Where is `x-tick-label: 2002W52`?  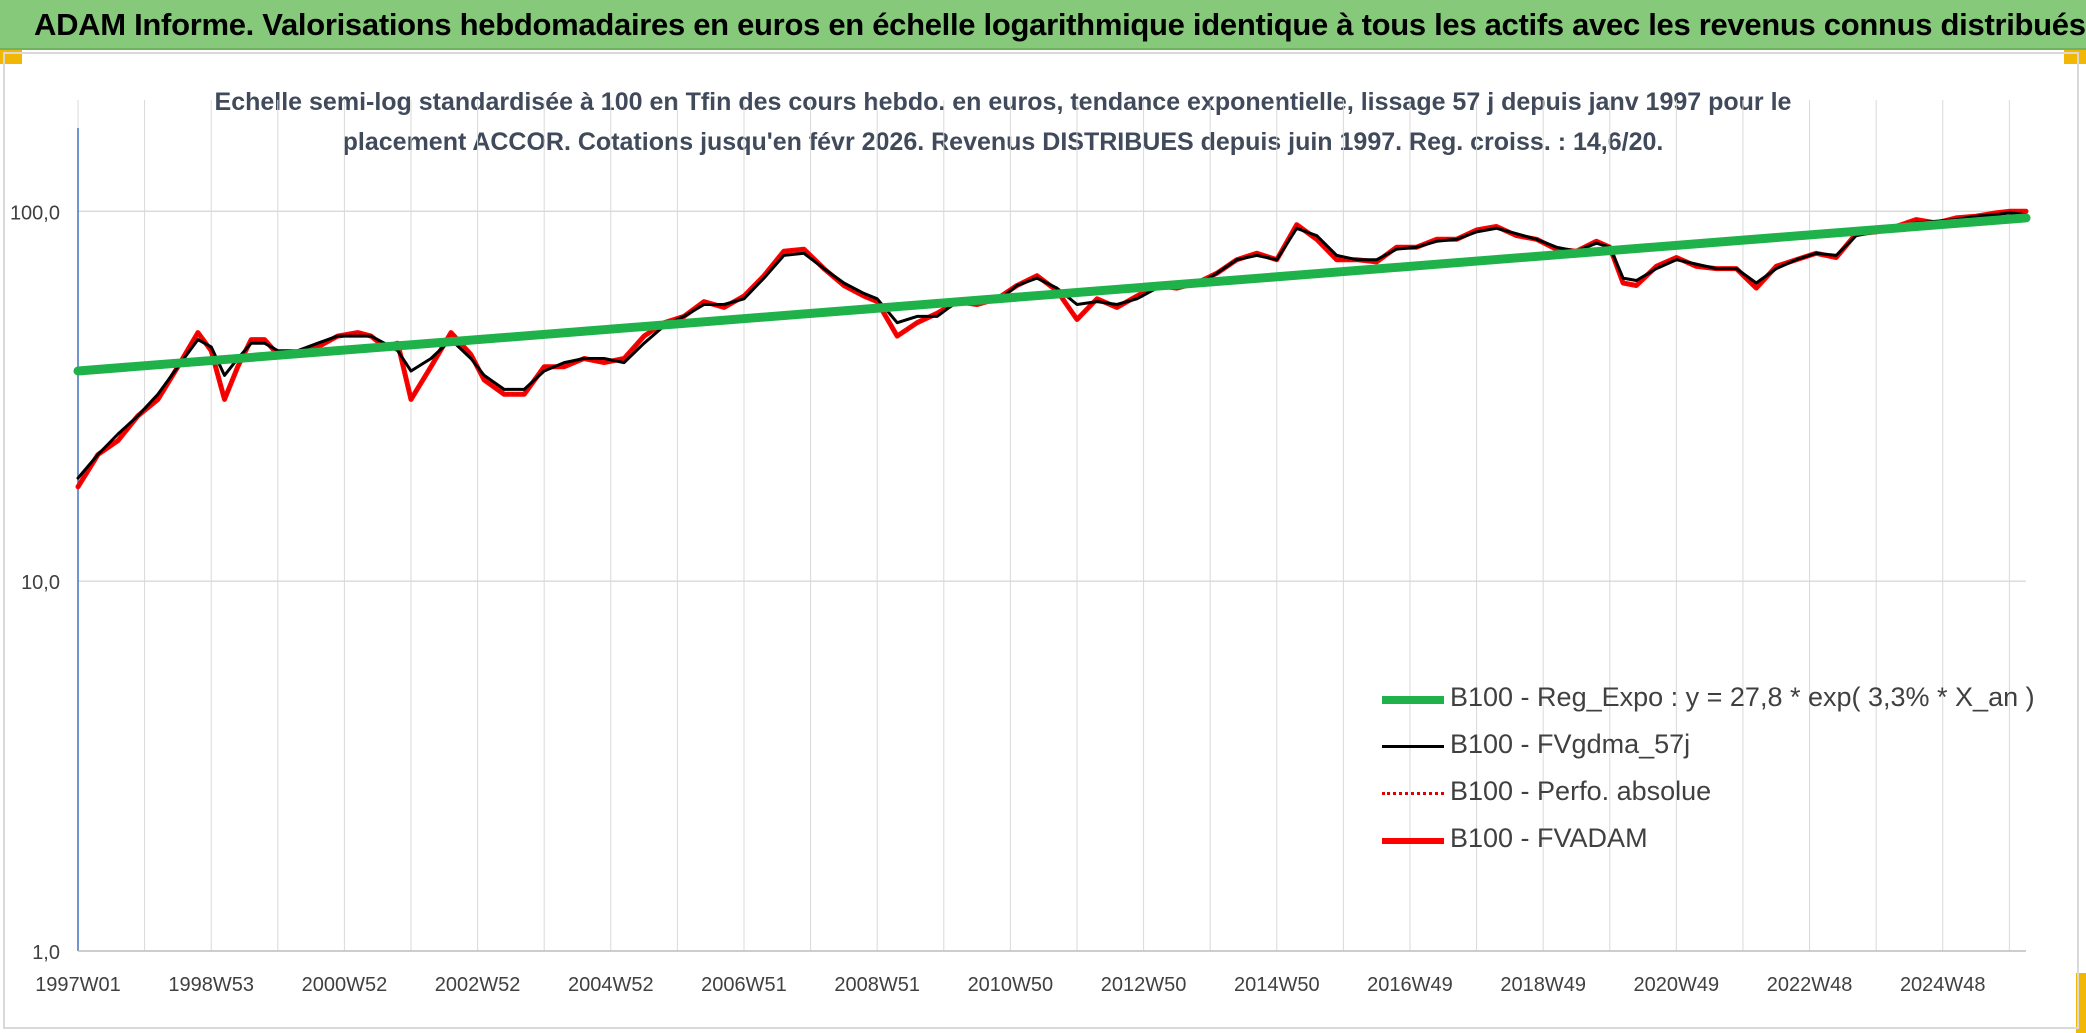 x-tick-label: 2002W52 is located at coordinates (478, 985).